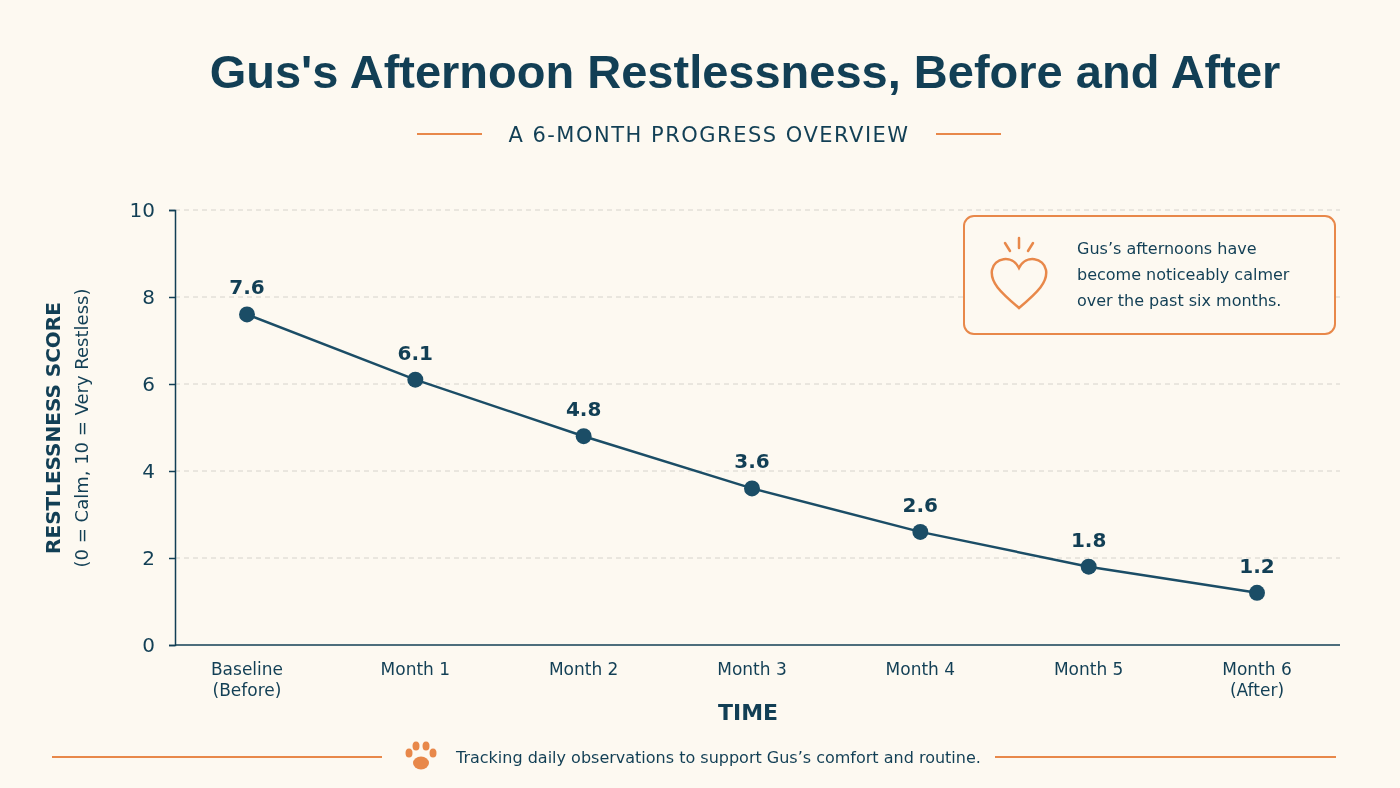  What do you see at coordinates (583, 409) in the screenshot?
I see `data-label: 4.8` at bounding box center [583, 409].